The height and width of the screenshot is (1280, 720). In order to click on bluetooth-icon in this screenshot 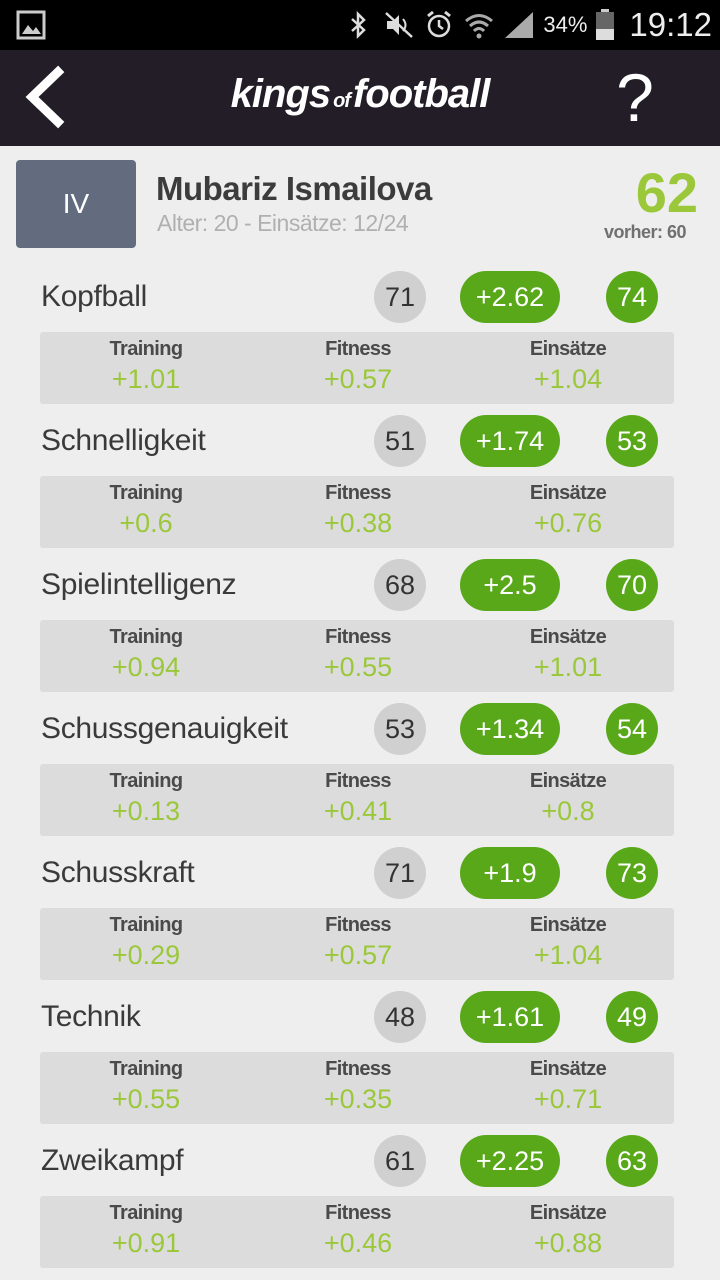, I will do `click(359, 25)`.